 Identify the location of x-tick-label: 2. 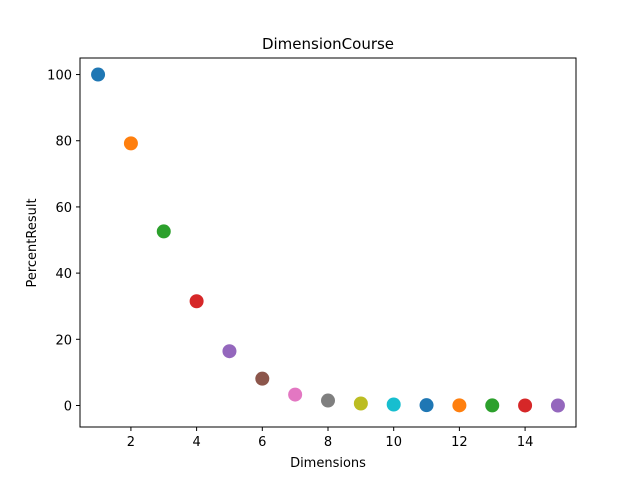
(131, 442).